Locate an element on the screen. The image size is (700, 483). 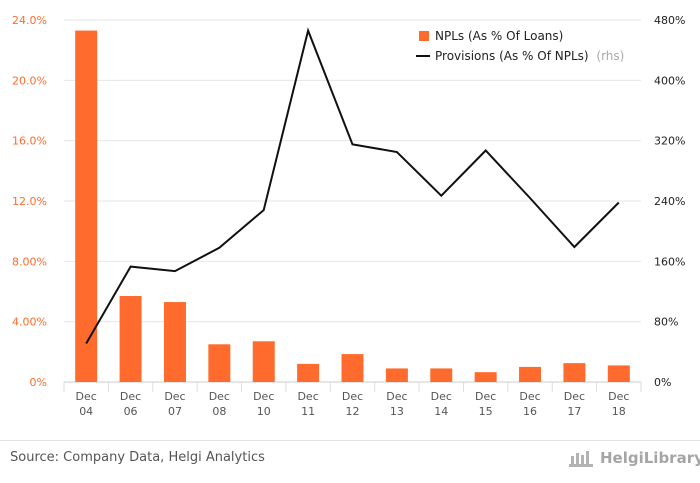
category-label-year: 12 is located at coordinates (353, 411).